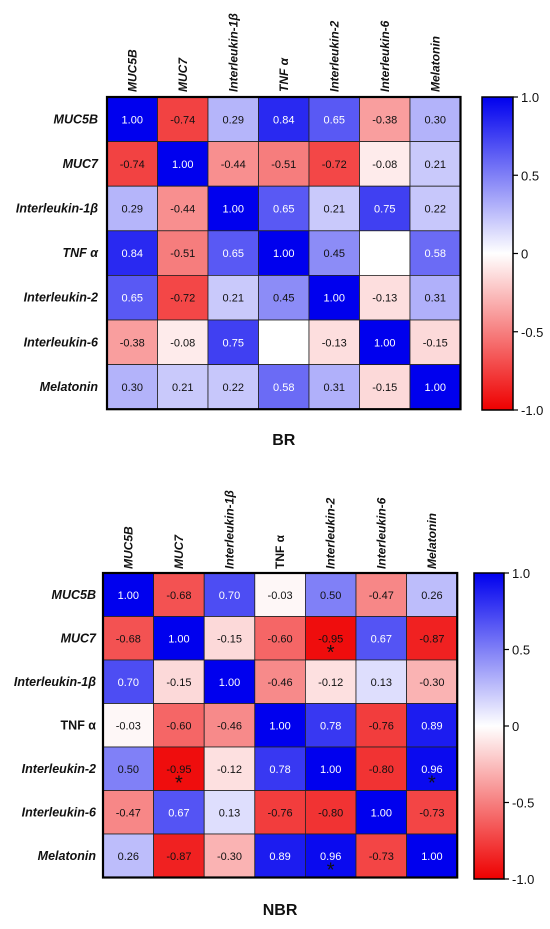  I want to click on cell-value-label: 0.26, so click(431, 596).